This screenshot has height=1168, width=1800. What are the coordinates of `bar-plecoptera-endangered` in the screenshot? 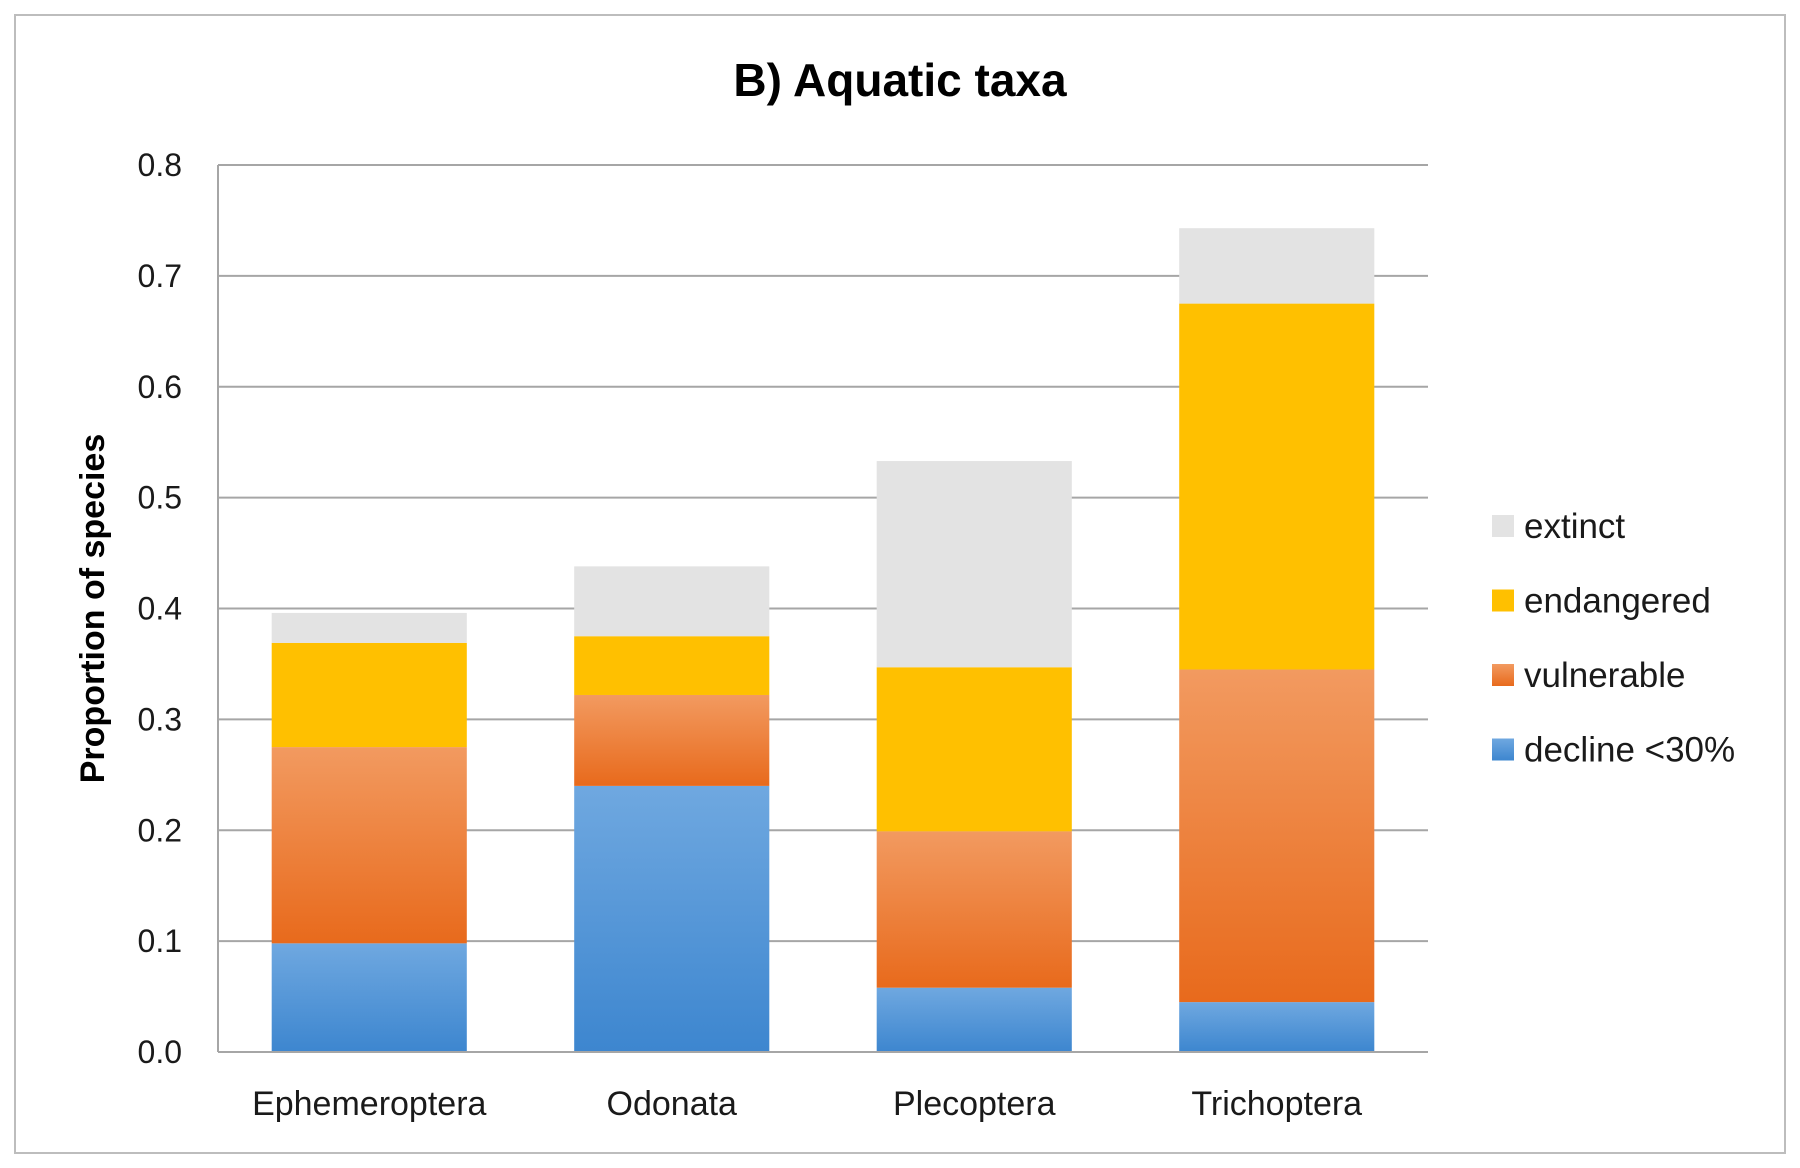 It's located at (974, 749).